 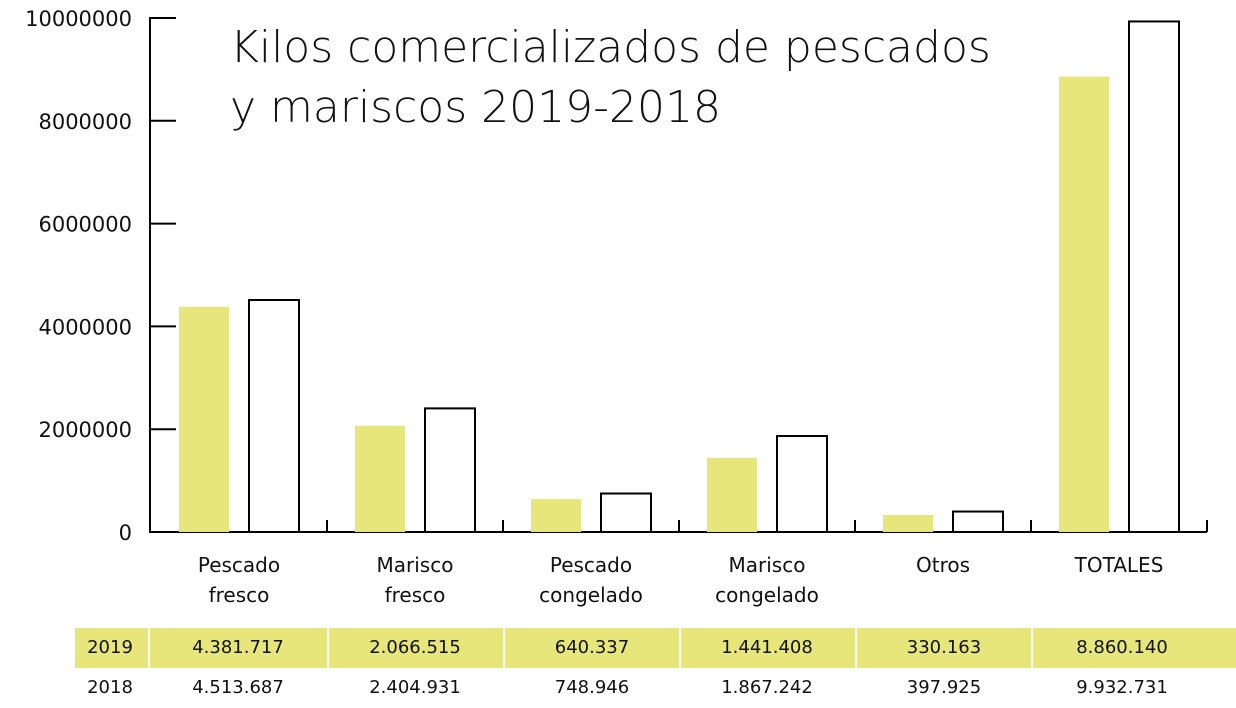 What do you see at coordinates (238, 647) in the screenshot?
I see `value-label: 4.381.717` at bounding box center [238, 647].